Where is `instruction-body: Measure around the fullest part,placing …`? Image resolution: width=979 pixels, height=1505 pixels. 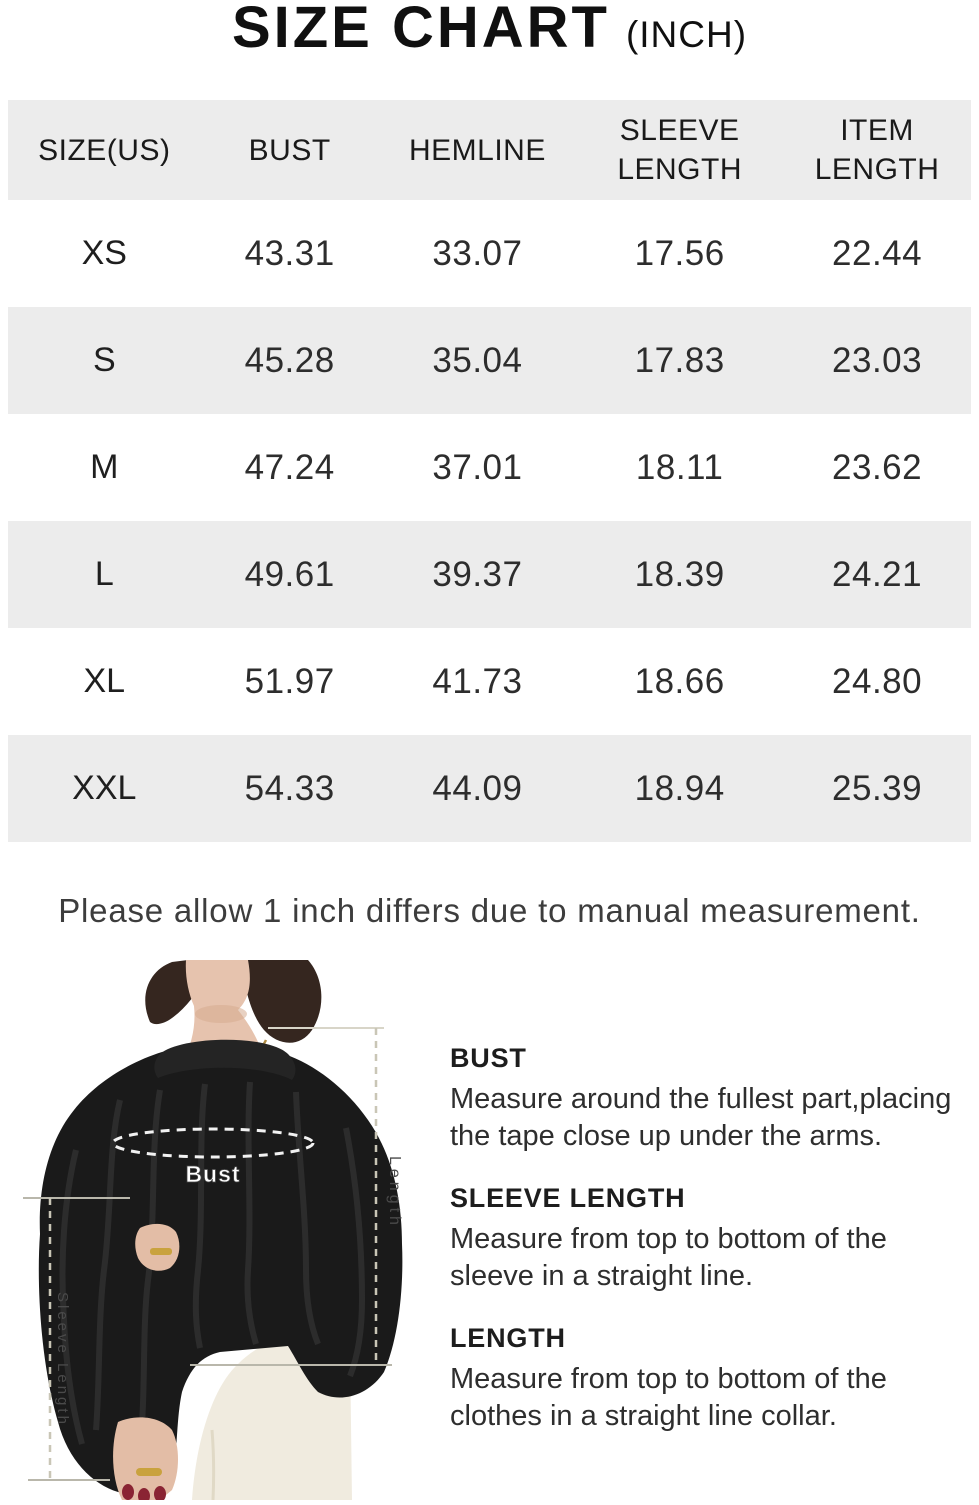
instruction-body: Measure around the fullest part,placing … is located at coordinates (701, 1117).